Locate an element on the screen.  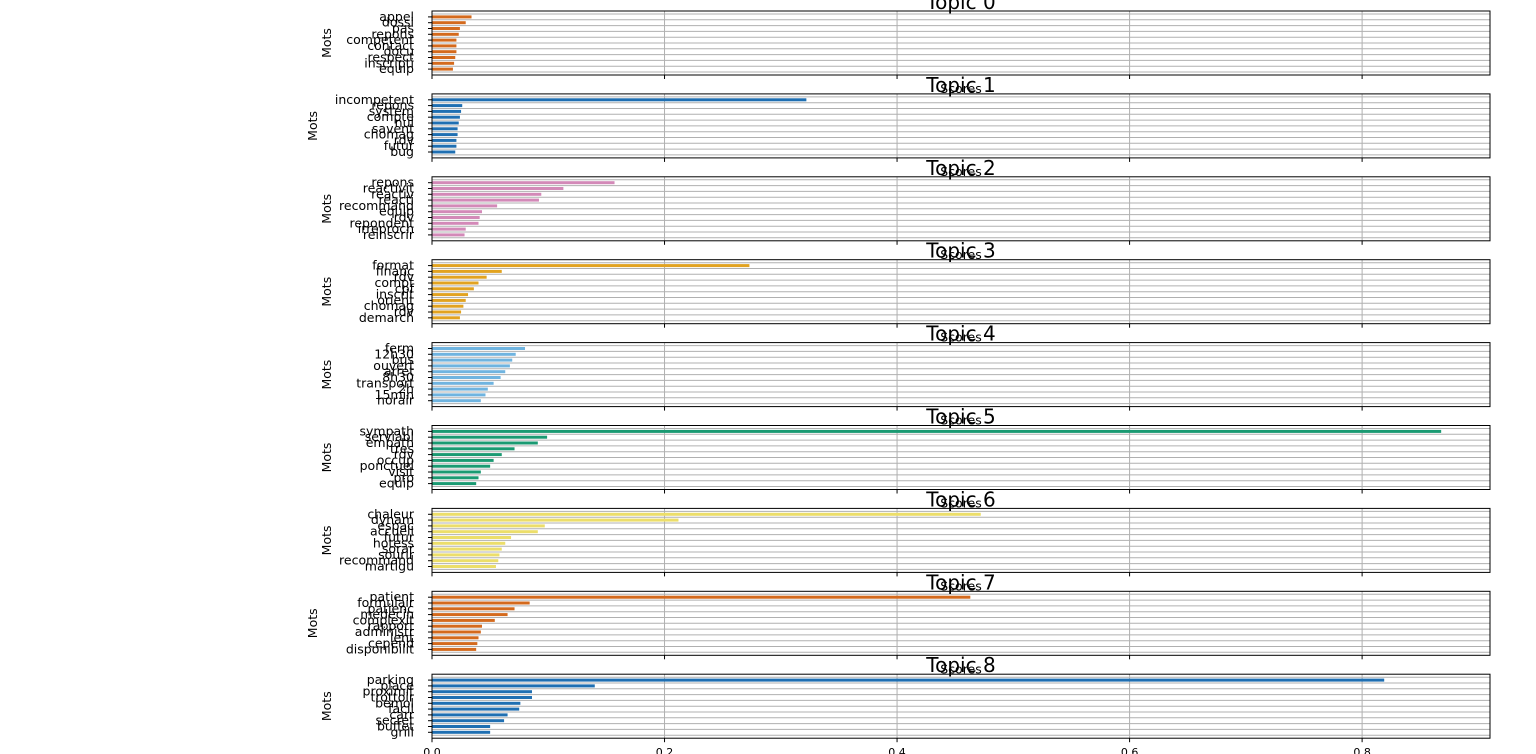
category-label: docu is located at coordinates (399, 51).